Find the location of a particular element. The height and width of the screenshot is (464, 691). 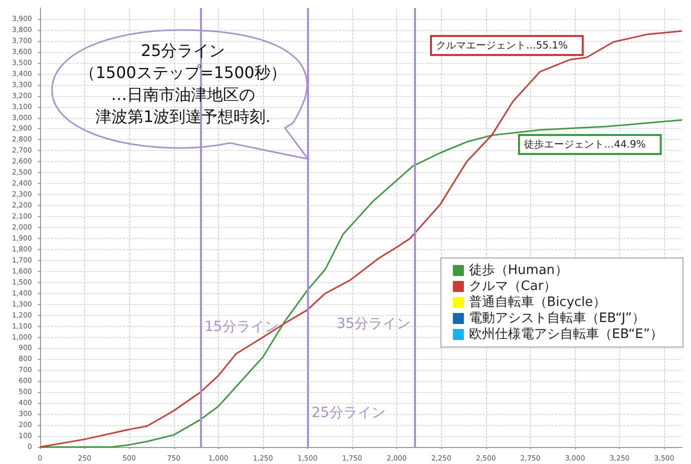

annotation: （1500ステップ=1500秒） is located at coordinates (183, 73).